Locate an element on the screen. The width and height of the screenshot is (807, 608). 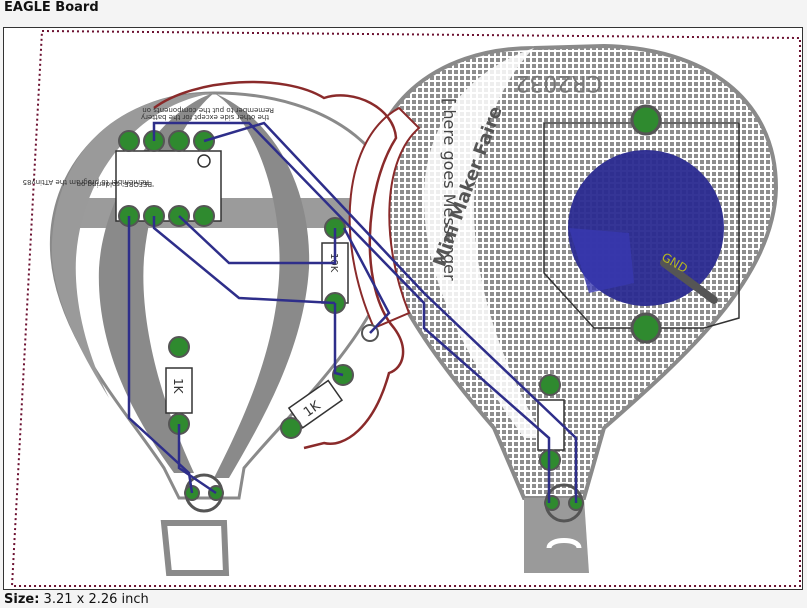
status-bar: Size: 3.21 x 2.26 inch is located at coordinates (76, 600).